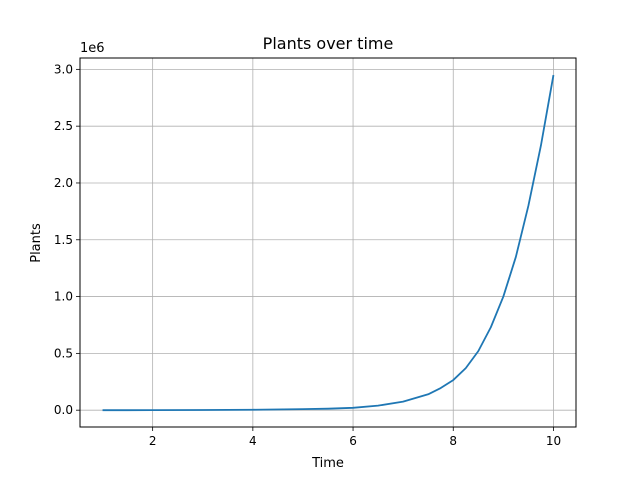 This screenshot has width=640, height=480. I want to click on x-tick-label: 4, so click(253, 441).